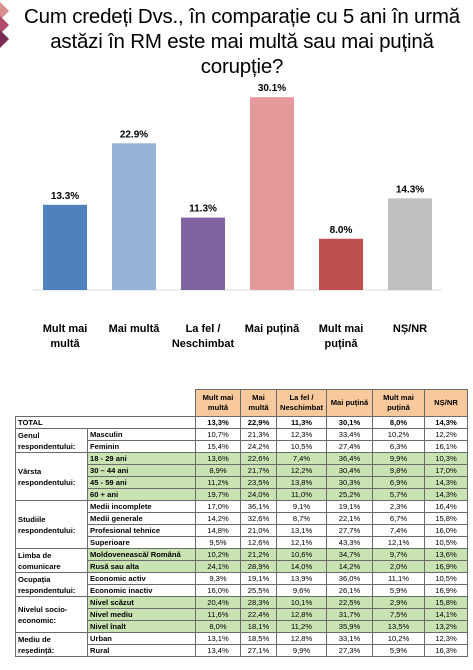  What do you see at coordinates (258, 638) in the screenshot?
I see `cell-value: 18,5%` at bounding box center [258, 638].